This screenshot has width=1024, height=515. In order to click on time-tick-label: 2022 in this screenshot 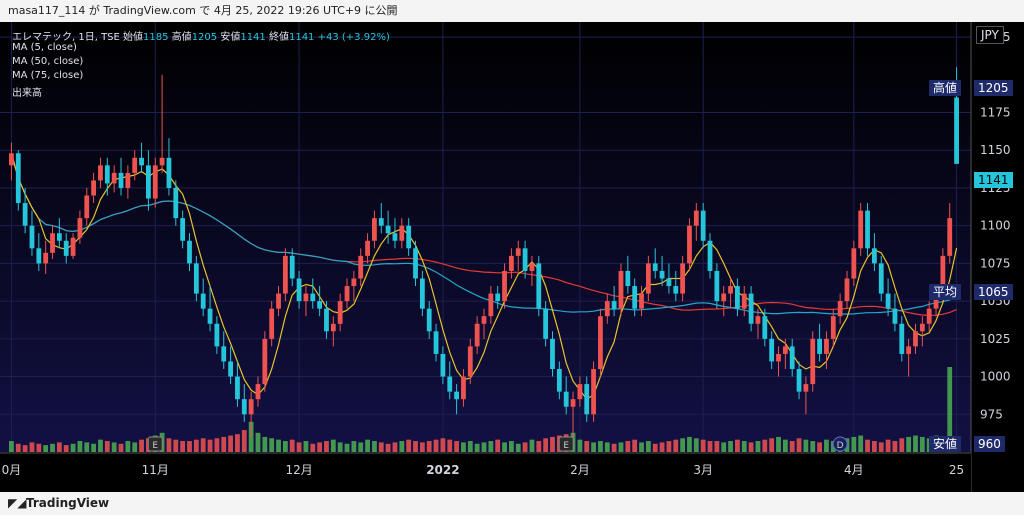, I will do `click(442, 470)`.